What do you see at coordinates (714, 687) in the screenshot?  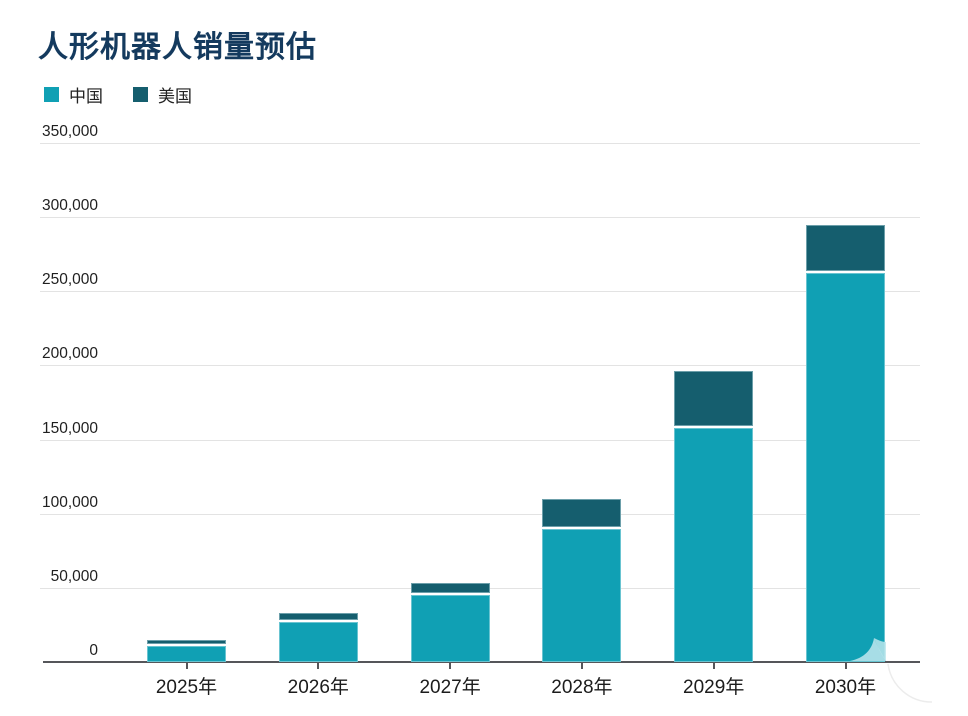 I see `x-axis-category-label: 2029年` at bounding box center [714, 687].